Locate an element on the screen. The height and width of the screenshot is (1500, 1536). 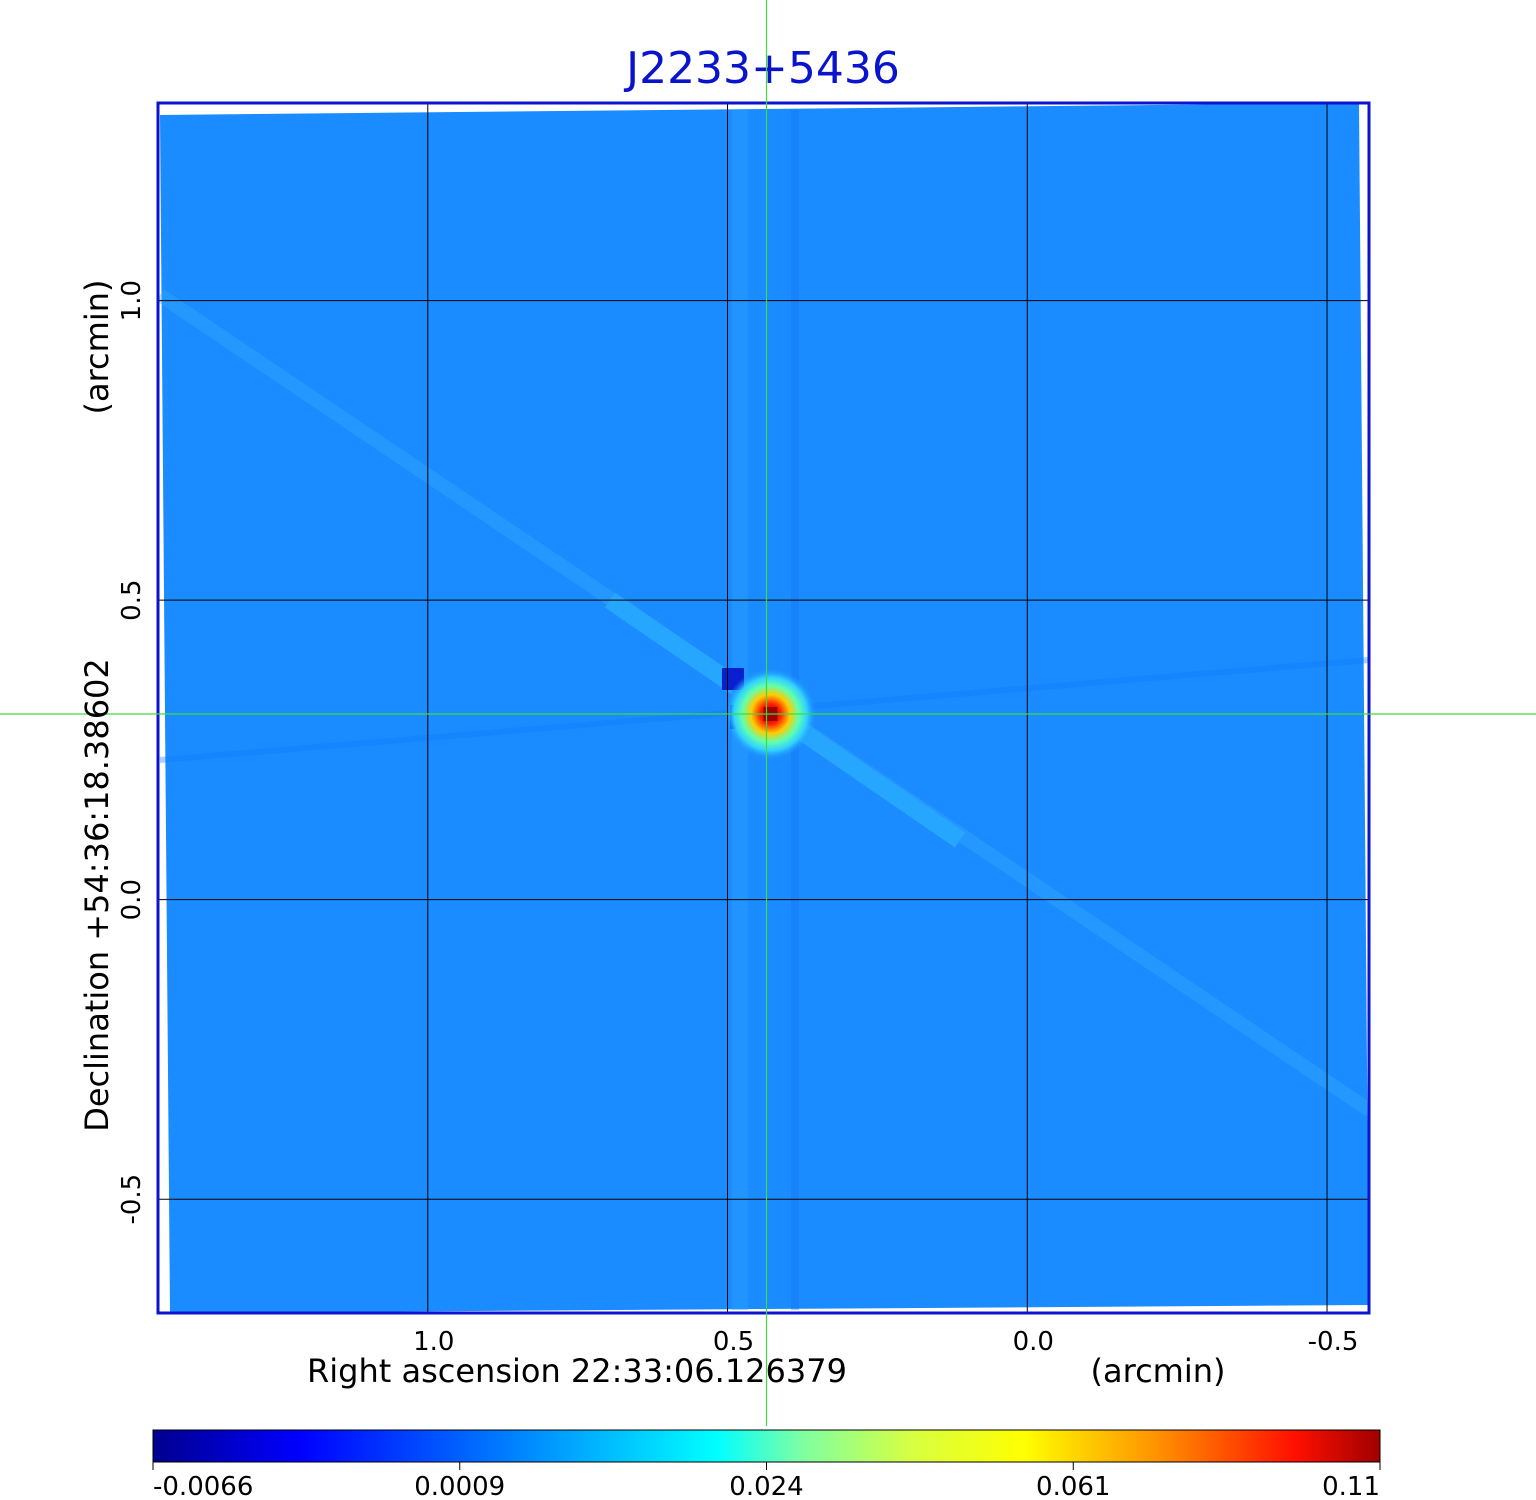
y-axis-unit: (arcmin) is located at coordinates (97, 347).